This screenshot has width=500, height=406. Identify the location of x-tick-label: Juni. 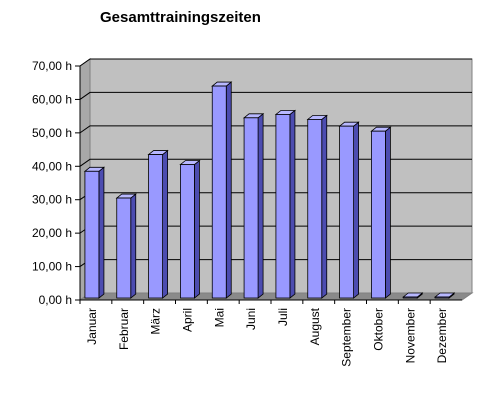
(251, 319).